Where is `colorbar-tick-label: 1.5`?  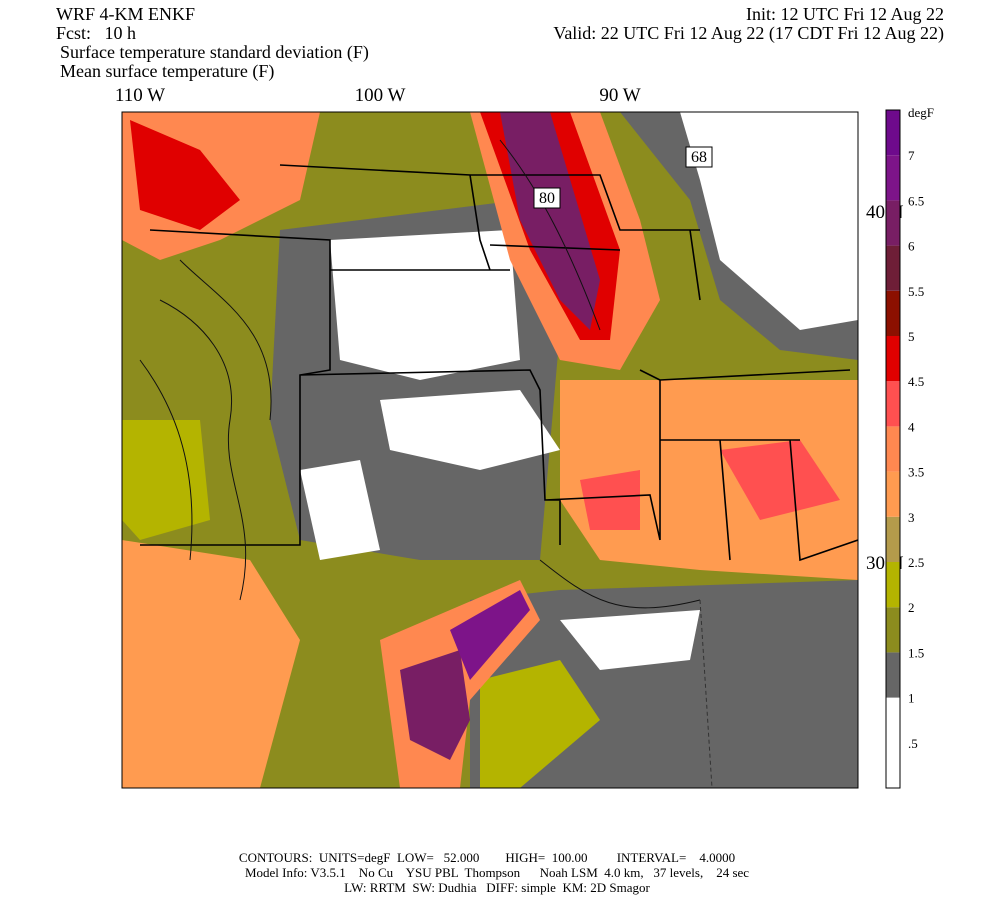 colorbar-tick-label: 1.5 is located at coordinates (916, 652).